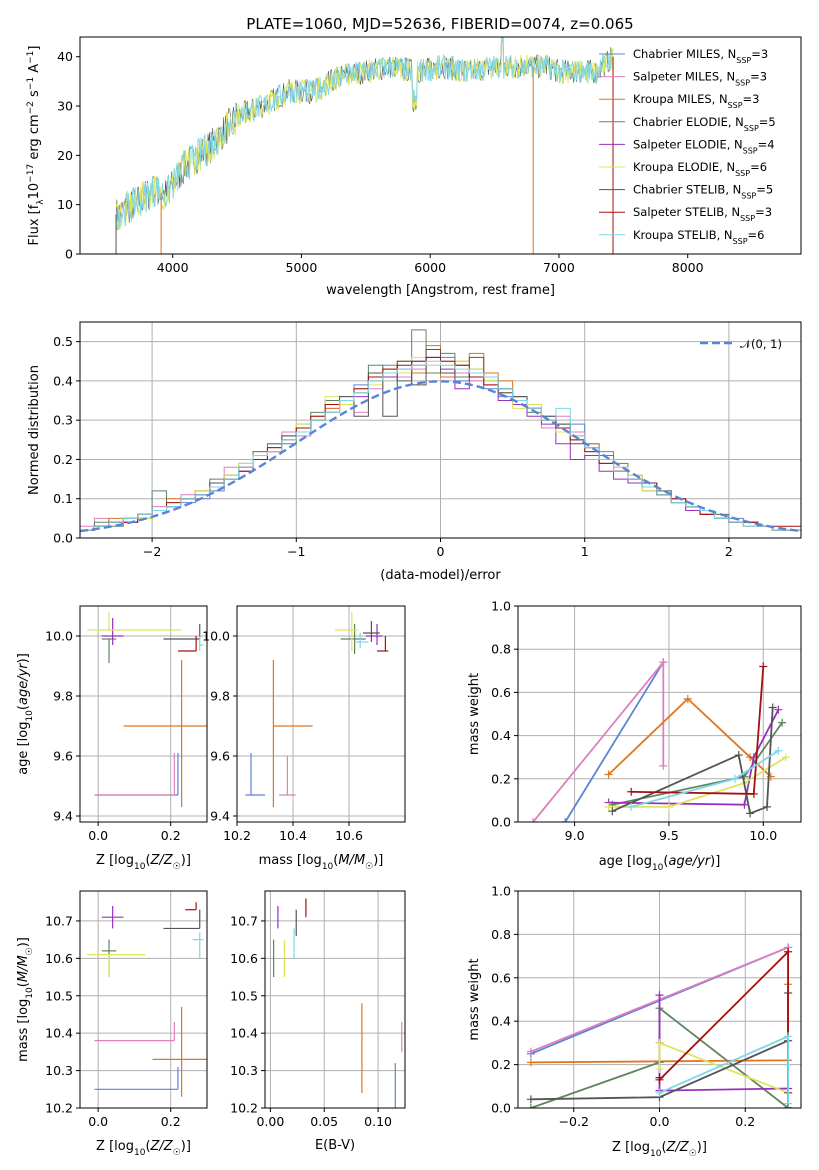  What do you see at coordinates (302, 267) in the screenshot?
I see `x-tick-label: 5000` at bounding box center [302, 267].